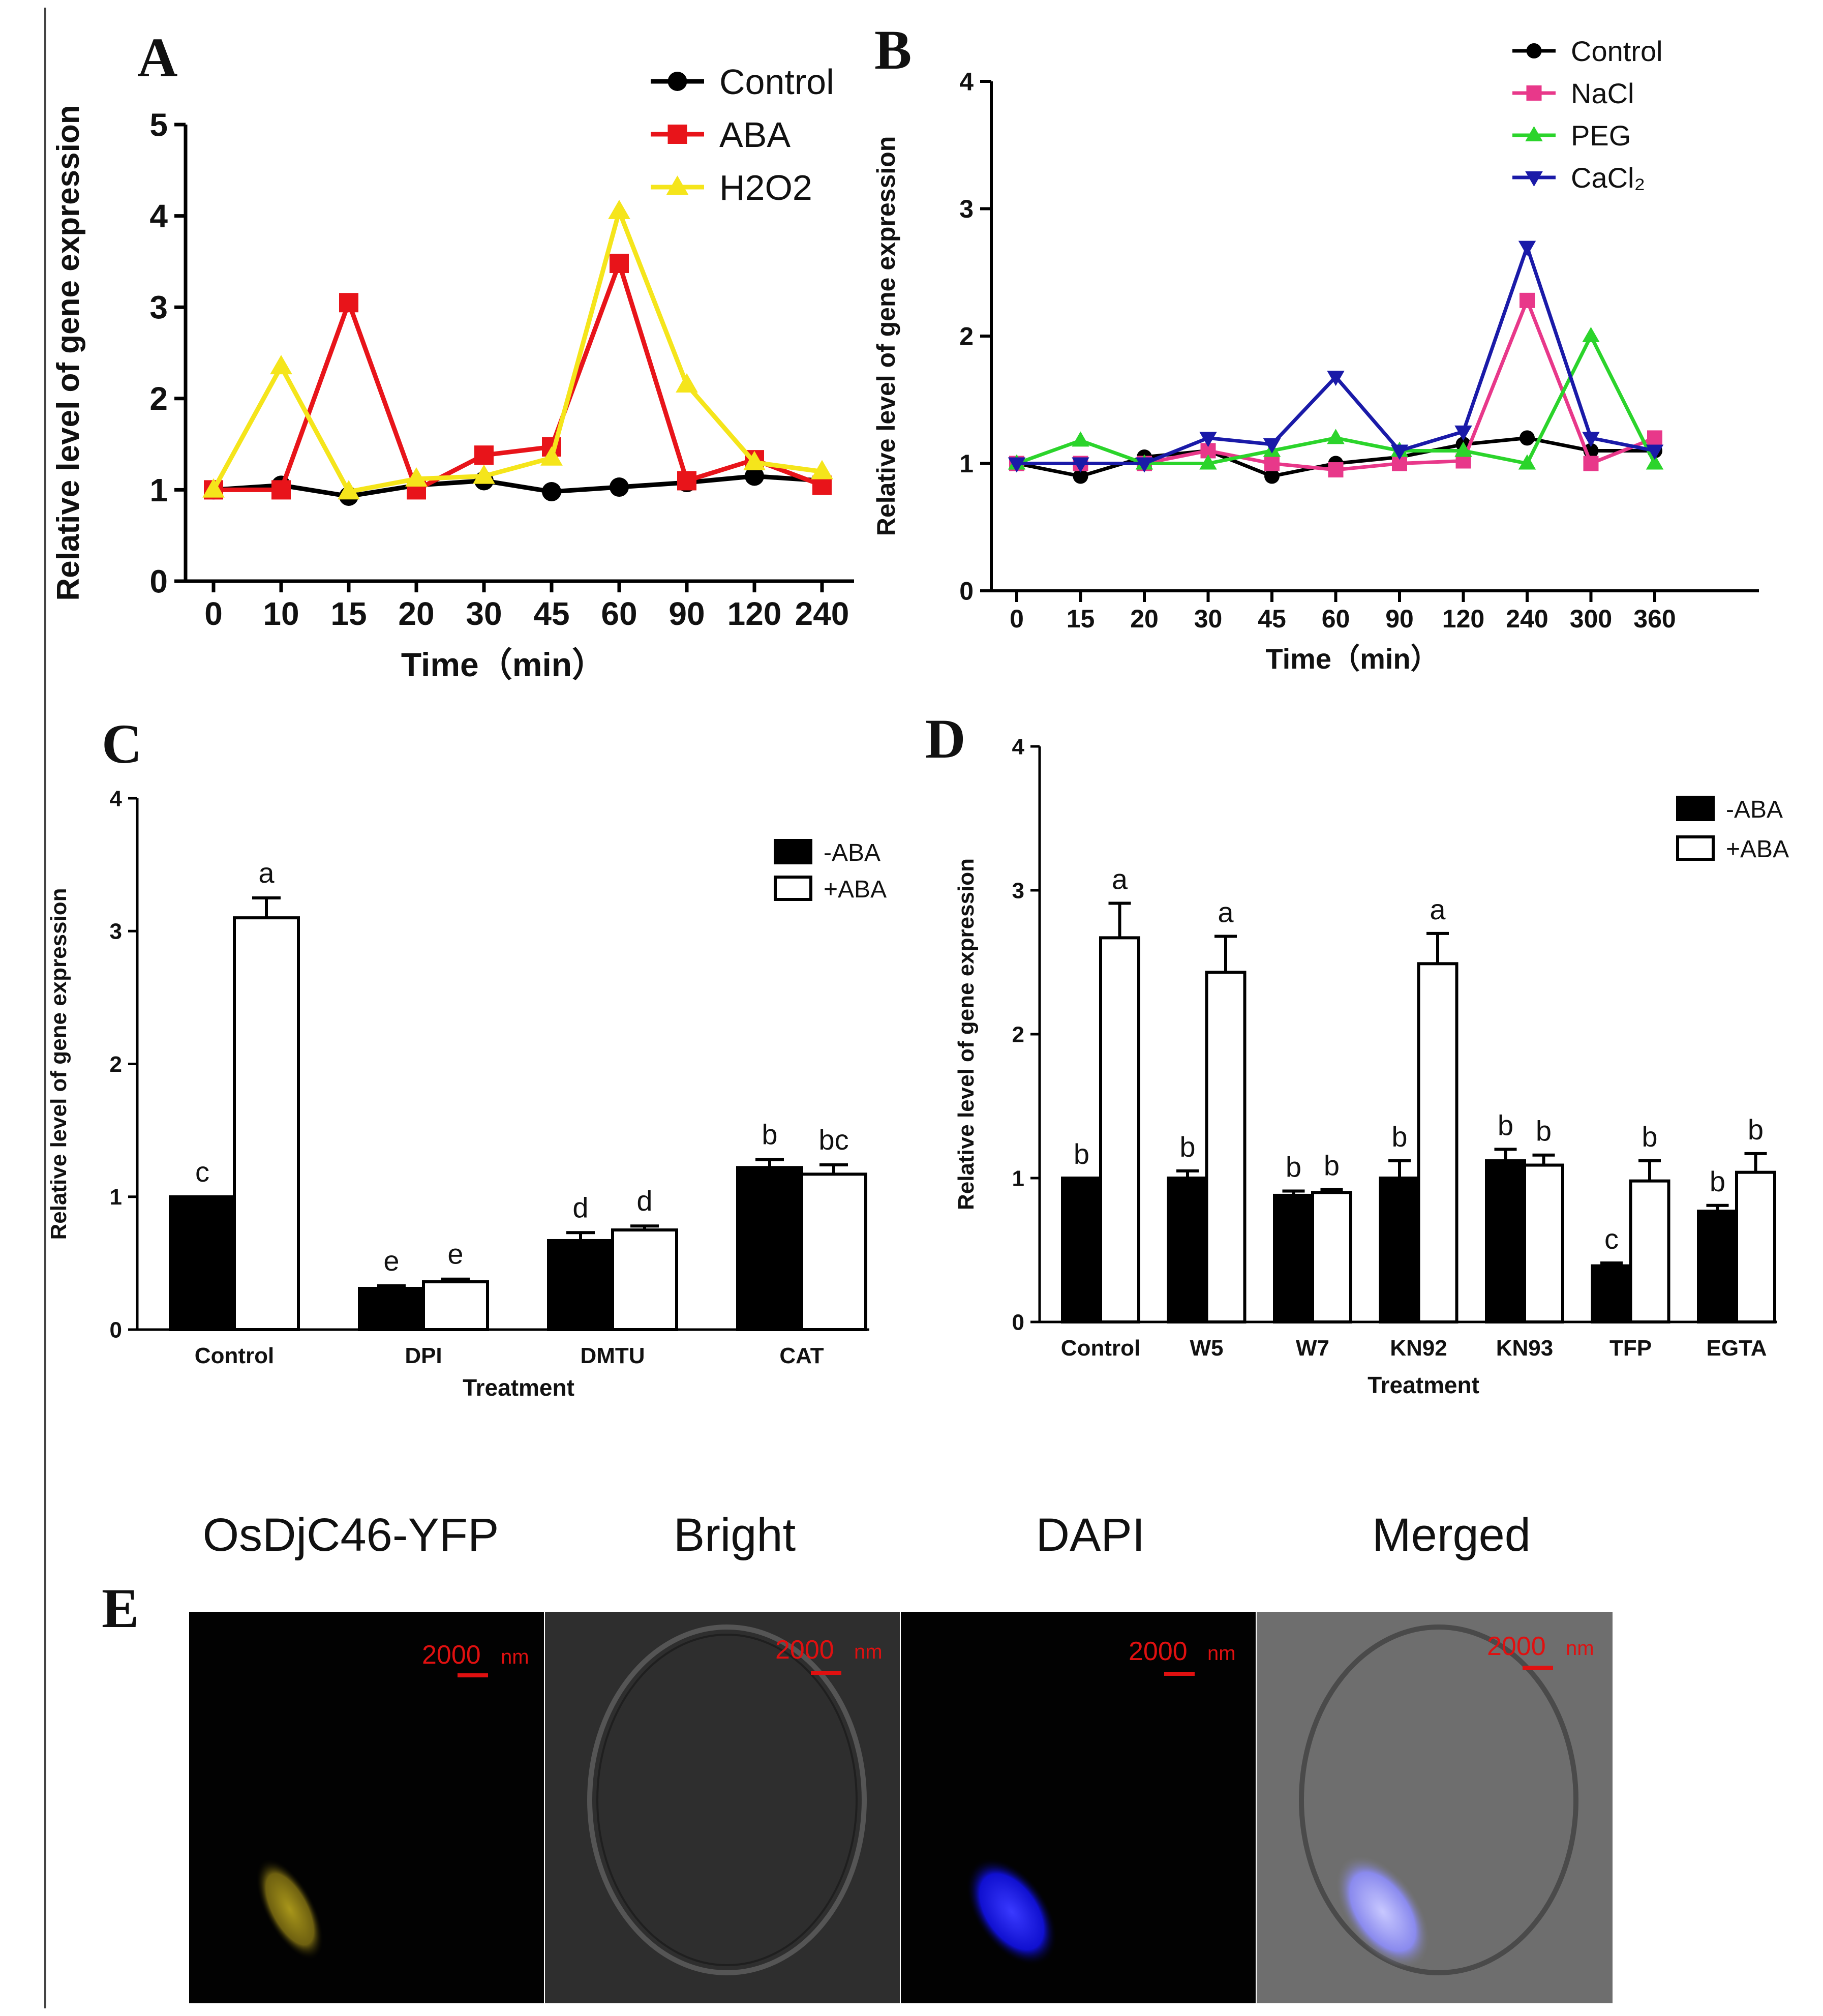 The width and height of the screenshot is (1823, 2016). I want to click on scale-bar-dapi: 2000 nm, so click(1182, 1656).